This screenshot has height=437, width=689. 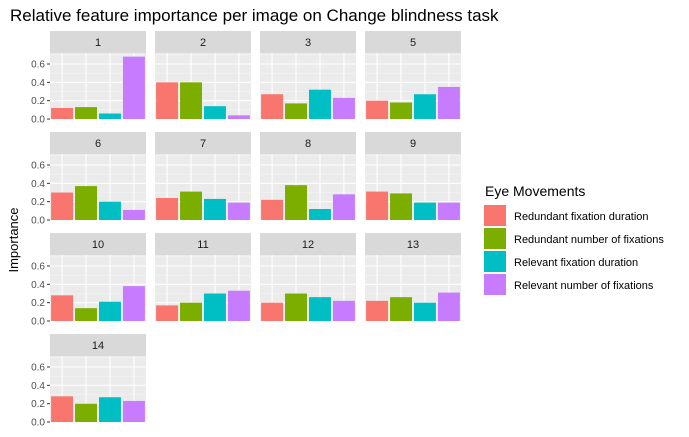 I want to click on facet-strip-label: 2, so click(x=203, y=43).